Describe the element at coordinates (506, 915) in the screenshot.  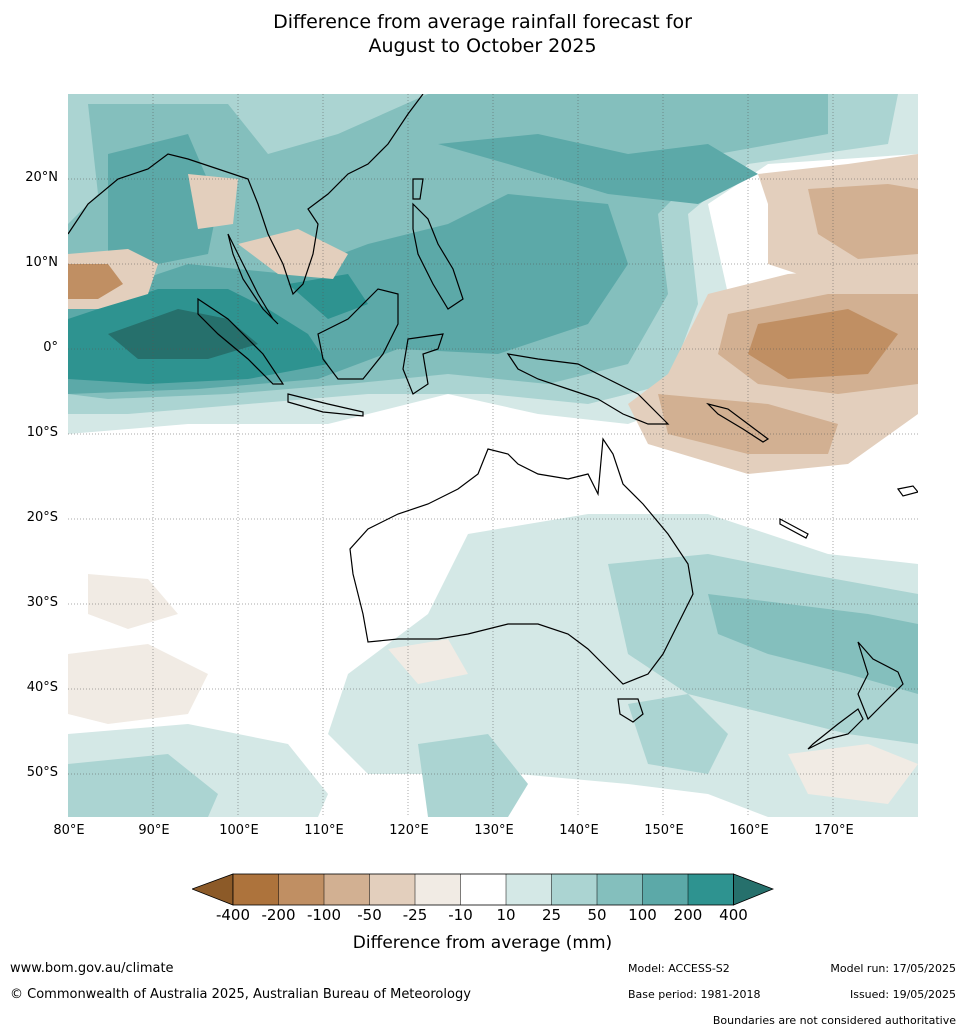
I see `colorbar-tick: 10` at that location.